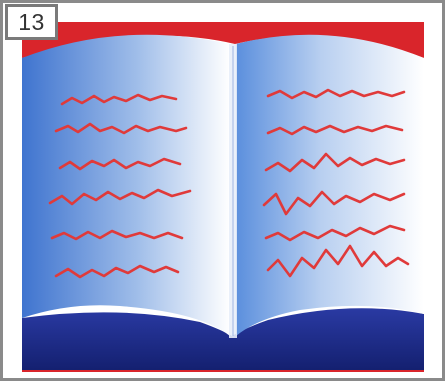 The width and height of the screenshot is (445, 381). I want to click on number-label: 13, so click(31, 21).